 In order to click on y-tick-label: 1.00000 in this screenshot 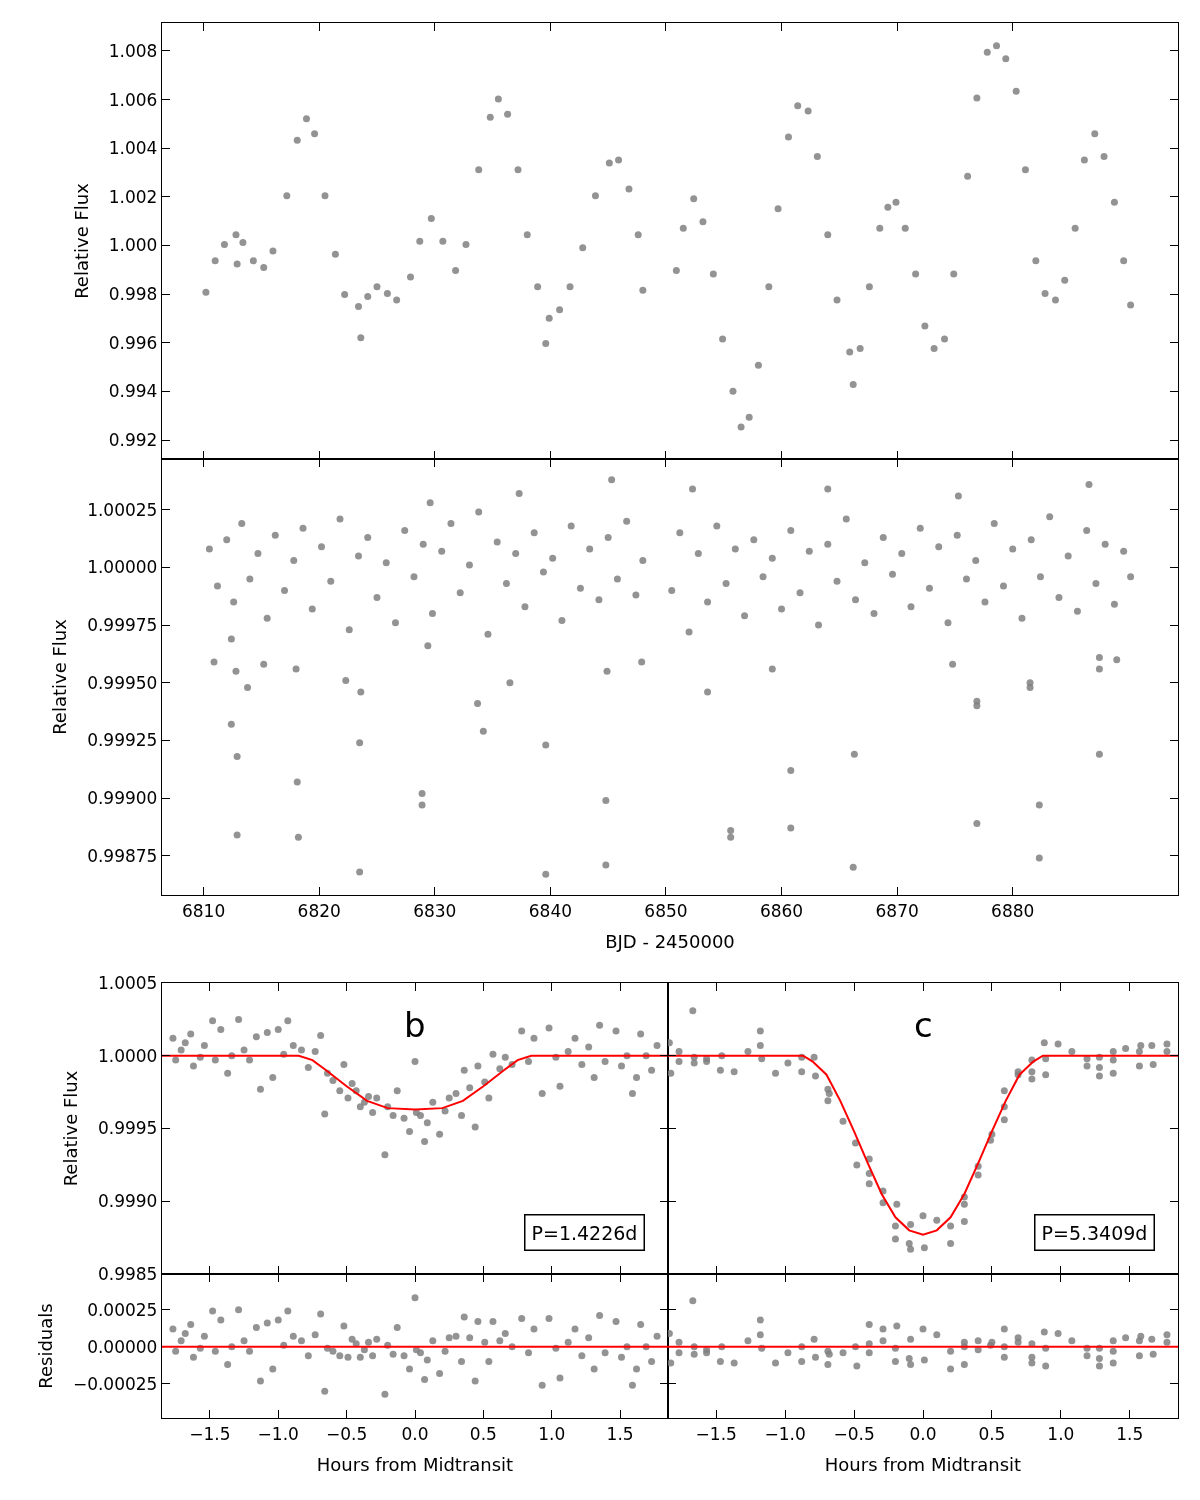, I will do `click(122, 567)`.